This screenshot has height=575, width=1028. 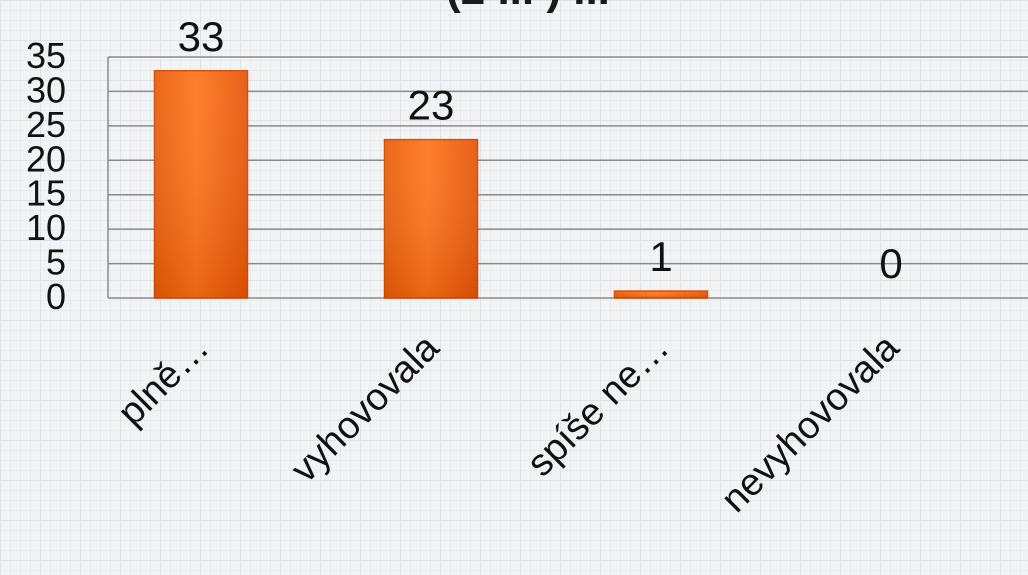 I want to click on data-label: 33, so click(x=201, y=36).